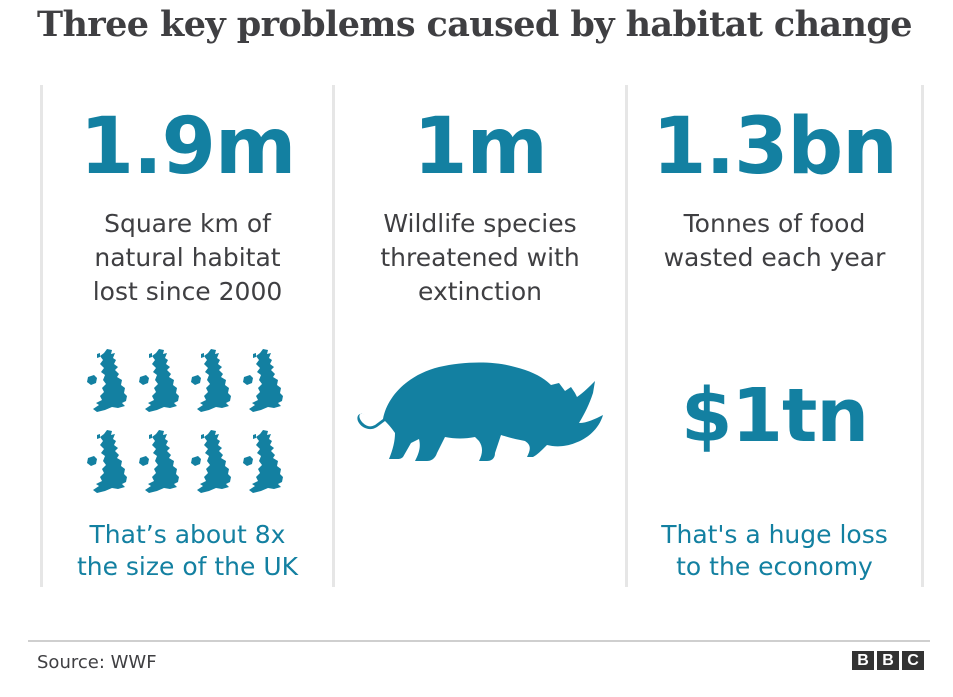 This screenshot has width=953, height=697. What do you see at coordinates (774, 416) in the screenshot?
I see `secondary-figure: $1tn` at bounding box center [774, 416].